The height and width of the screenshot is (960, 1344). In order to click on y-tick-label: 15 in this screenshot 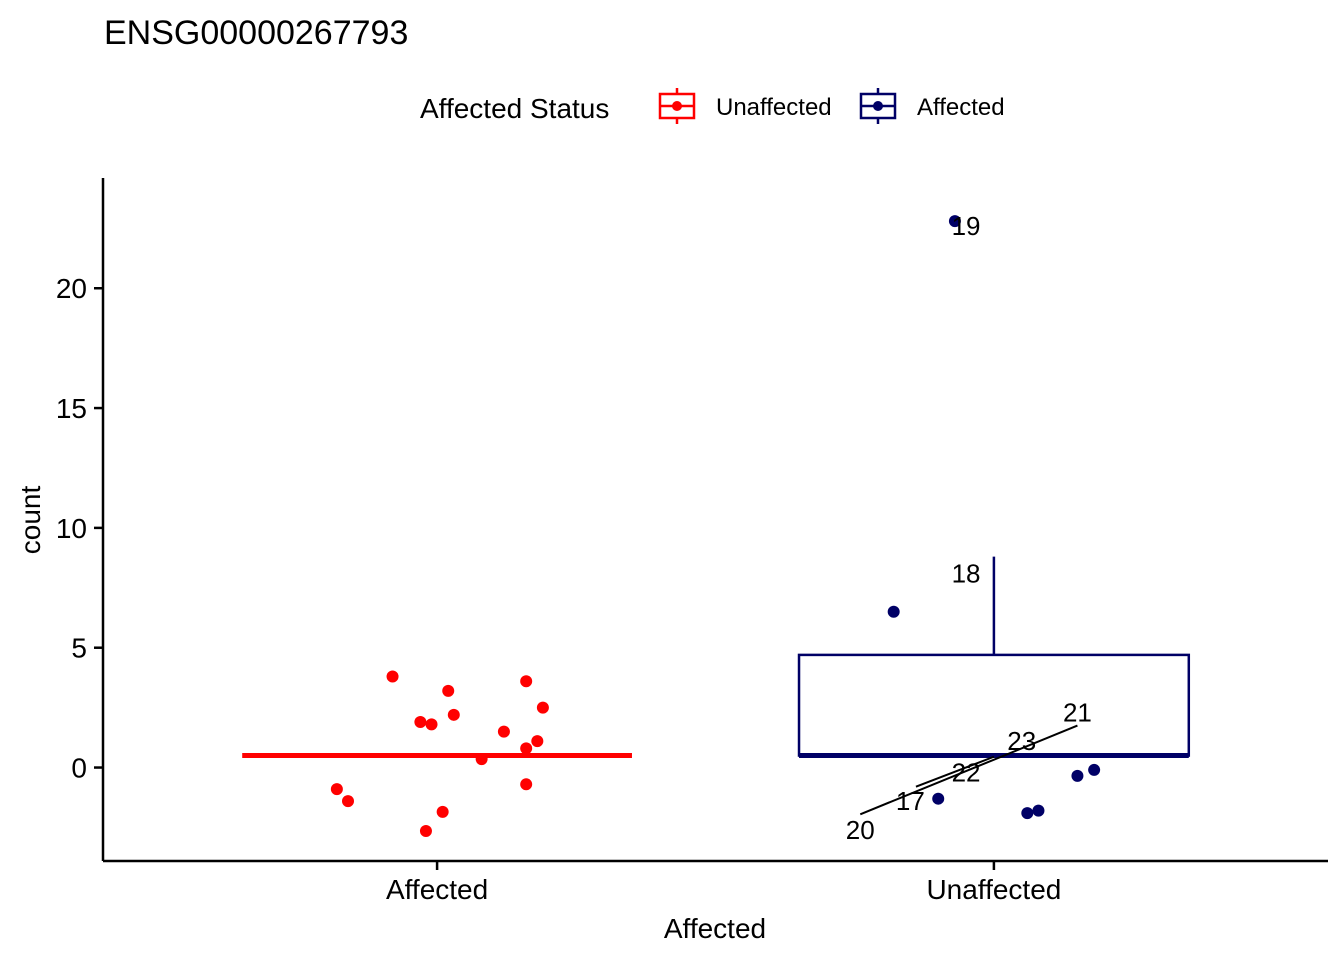, I will do `click(71, 408)`.